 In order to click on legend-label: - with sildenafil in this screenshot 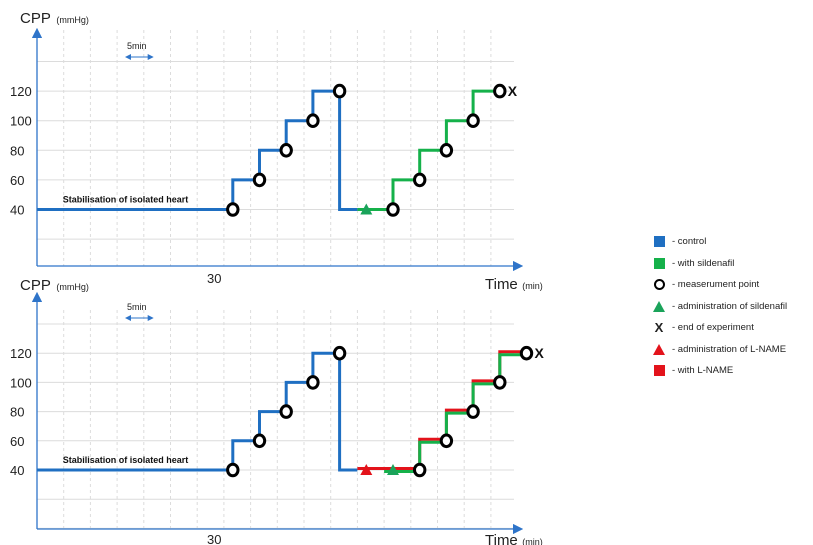, I will do `click(703, 263)`.